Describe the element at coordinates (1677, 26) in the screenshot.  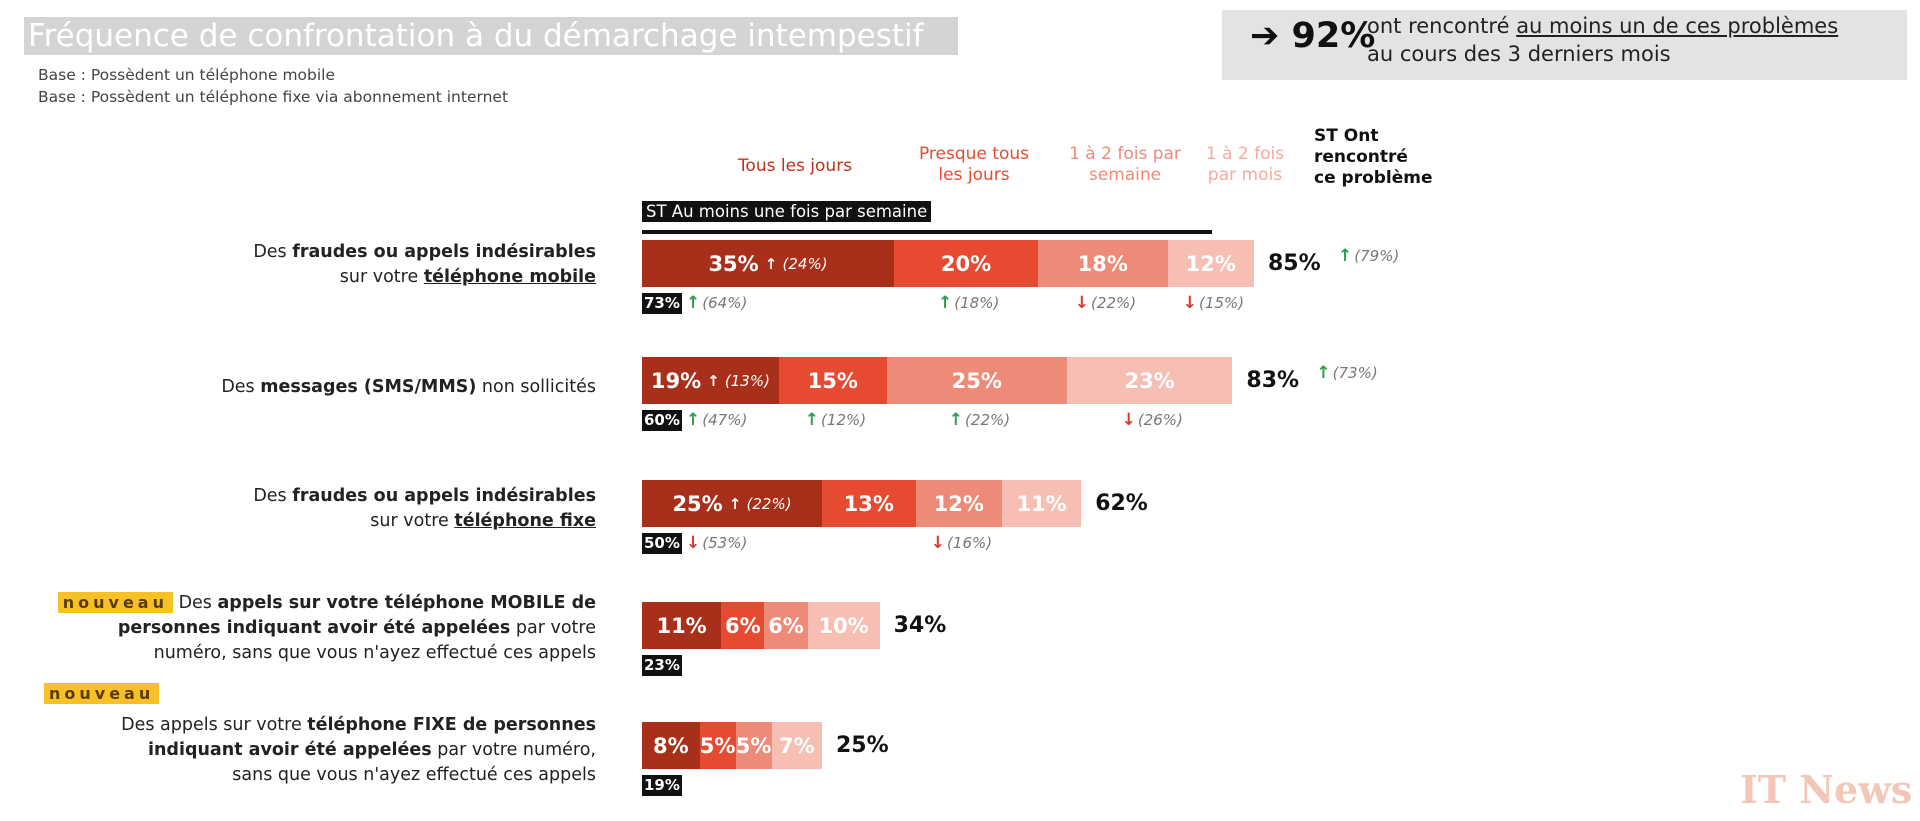
I see `kpi-text-underlined: au moins un de ces problèmes` at that location.